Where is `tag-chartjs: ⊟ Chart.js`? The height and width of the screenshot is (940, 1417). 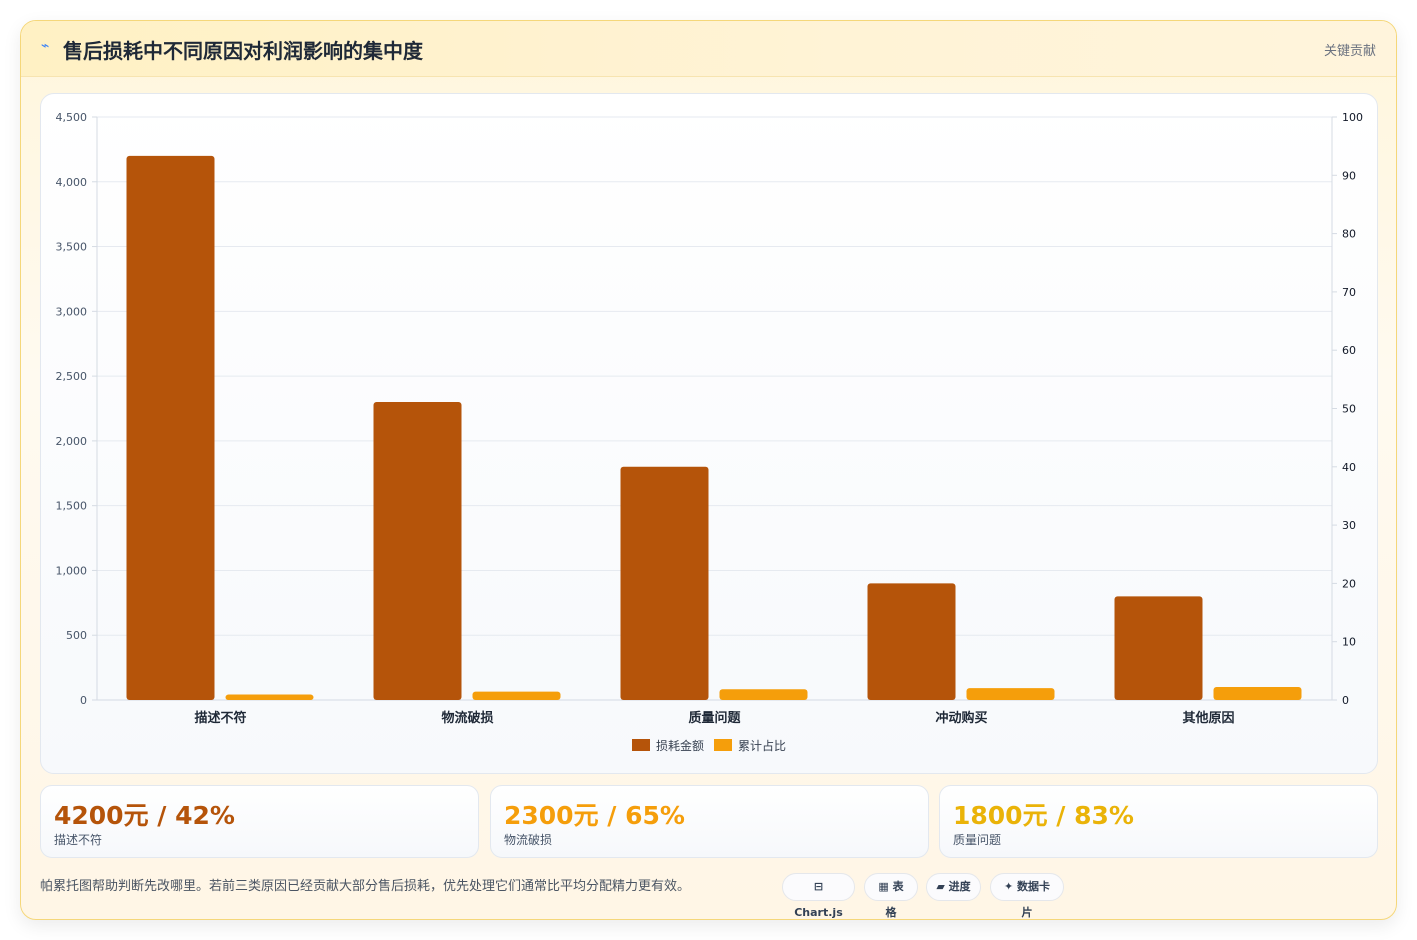
tag-chartjs: ⊟ Chart.js is located at coordinates (818, 896).